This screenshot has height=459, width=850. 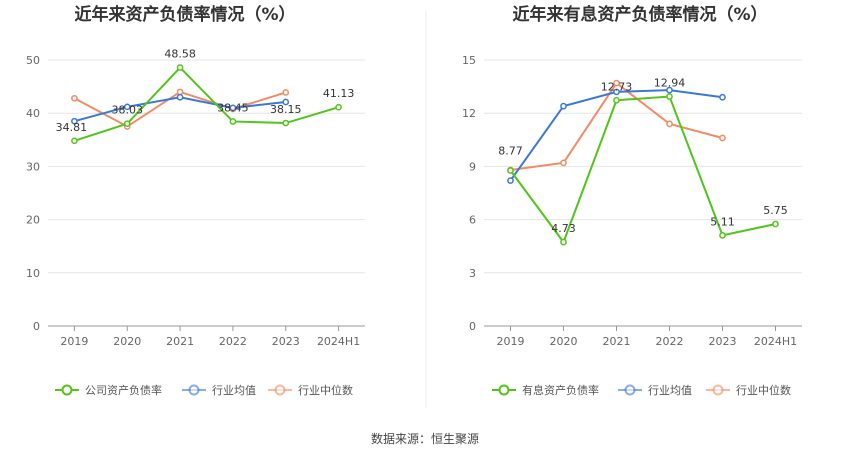 I want to click on data-label: 8.77, so click(x=510, y=150).